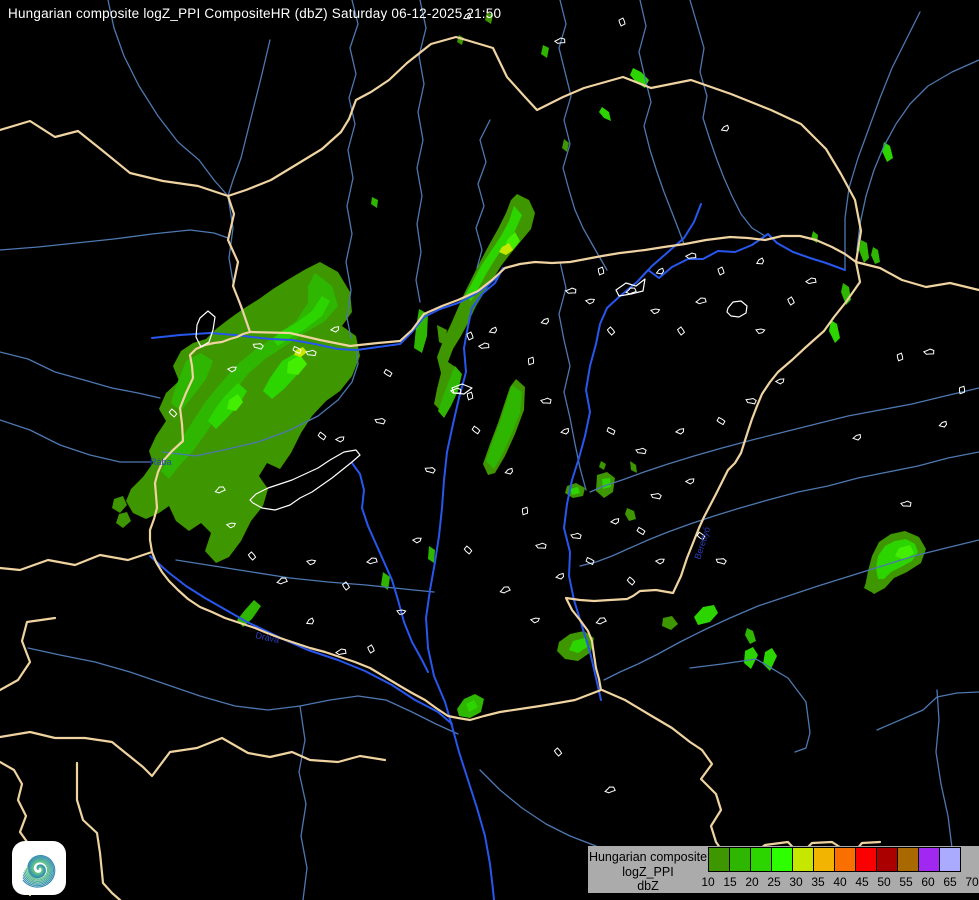 The image size is (979, 900). Describe the element at coordinates (884, 882) in the screenshot. I see `legend-tick: 50` at that location.